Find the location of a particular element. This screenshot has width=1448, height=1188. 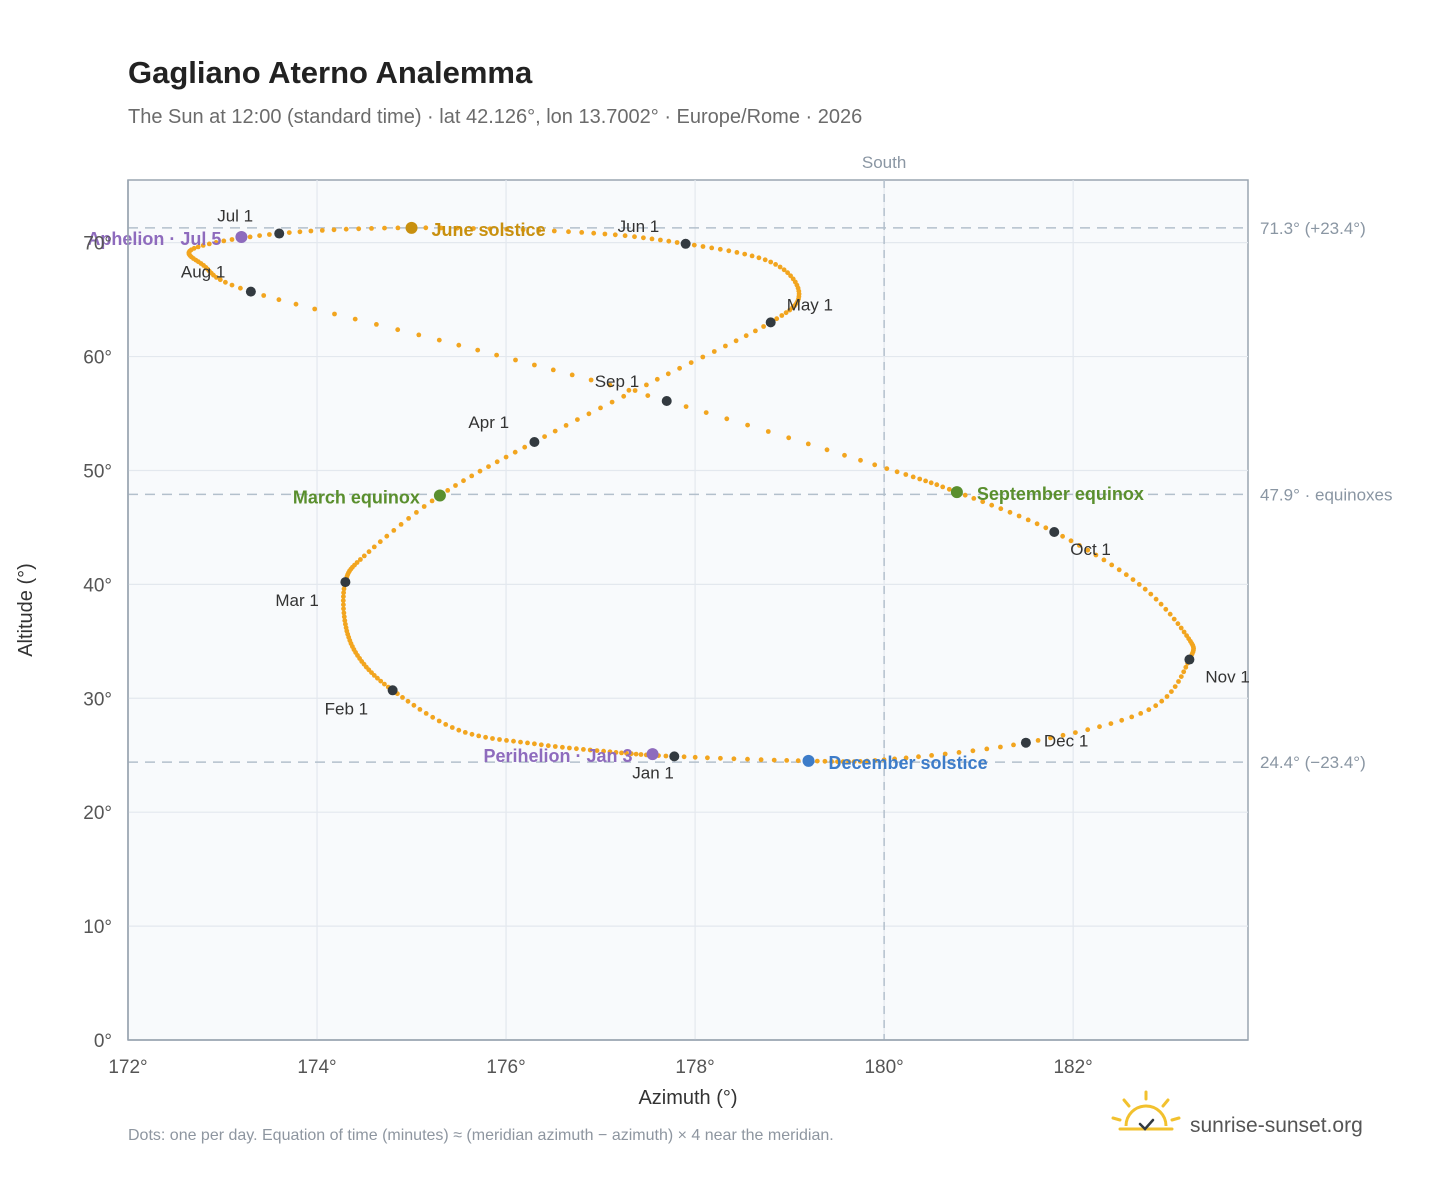

event-label: Perihelion · Jan 3 is located at coordinates (558, 756).